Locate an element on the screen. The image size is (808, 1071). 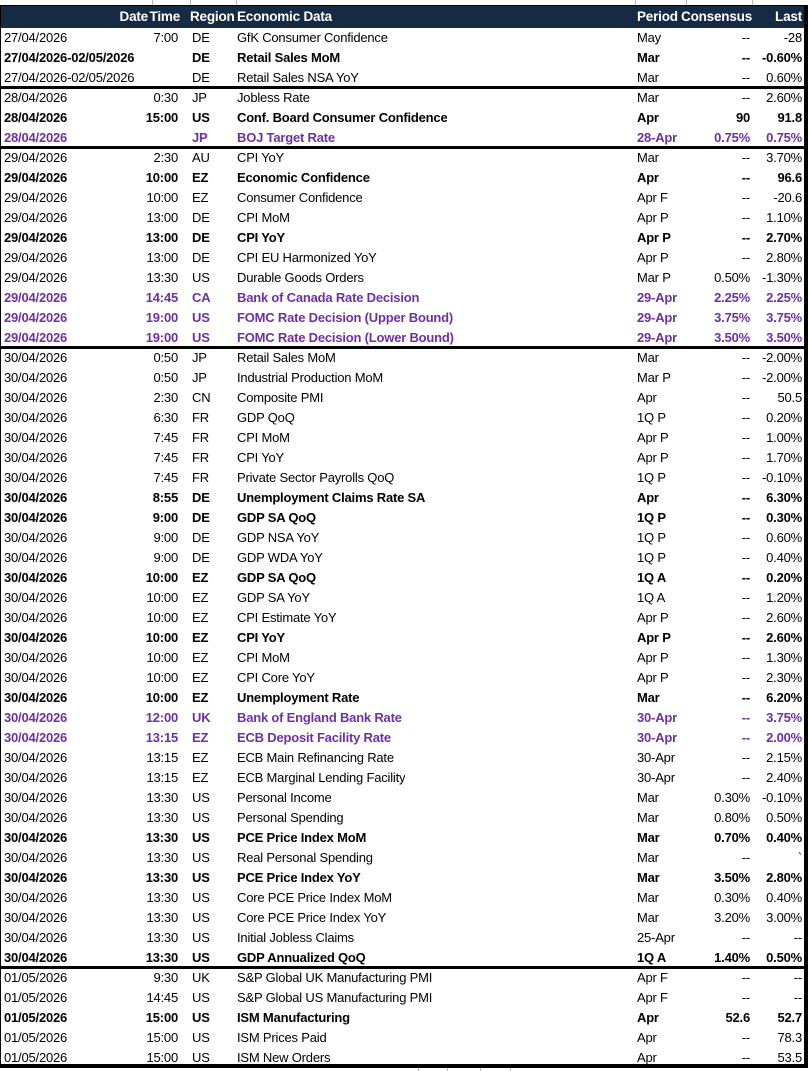
cell-event-name: CPI MoM is located at coordinates (263, 437).